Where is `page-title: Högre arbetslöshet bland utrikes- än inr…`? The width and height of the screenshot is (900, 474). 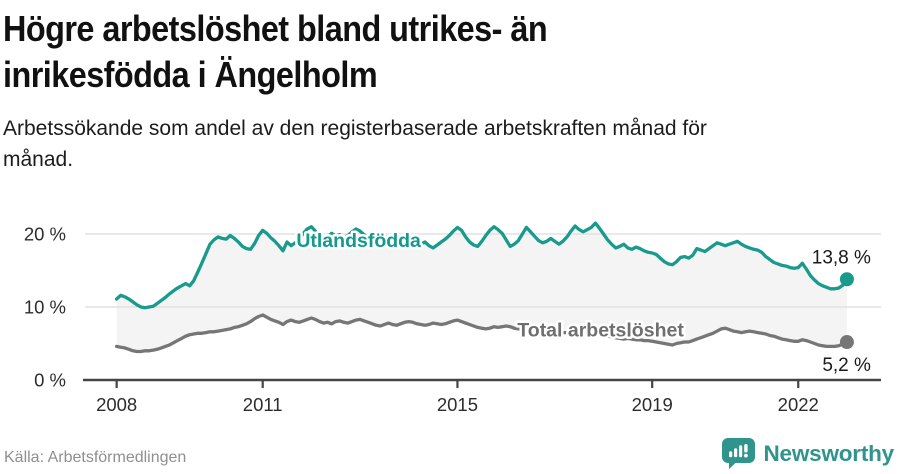
page-title: Högre arbetslöshet bland utrikes- än inr… is located at coordinates (275, 51).